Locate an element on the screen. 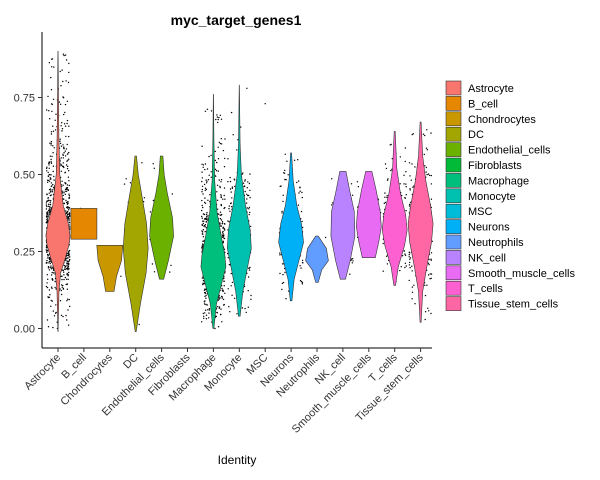 The height and width of the screenshot is (480, 600). legend-swatch is located at coordinates (453, 165).